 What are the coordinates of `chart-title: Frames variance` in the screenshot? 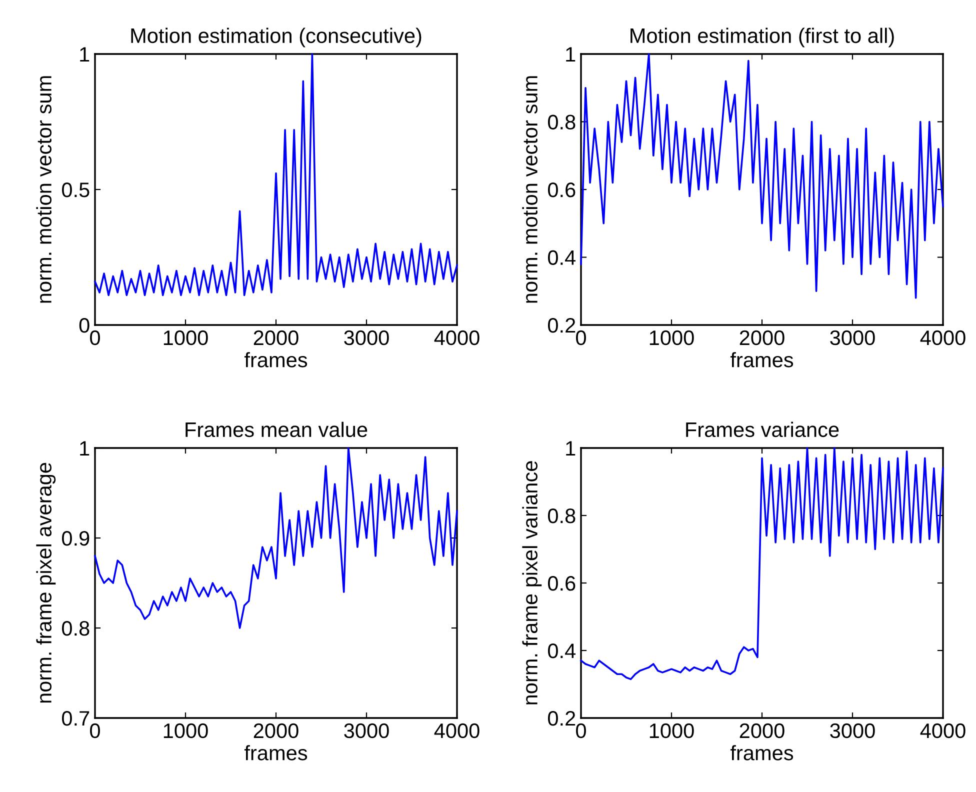 It's located at (762, 430).